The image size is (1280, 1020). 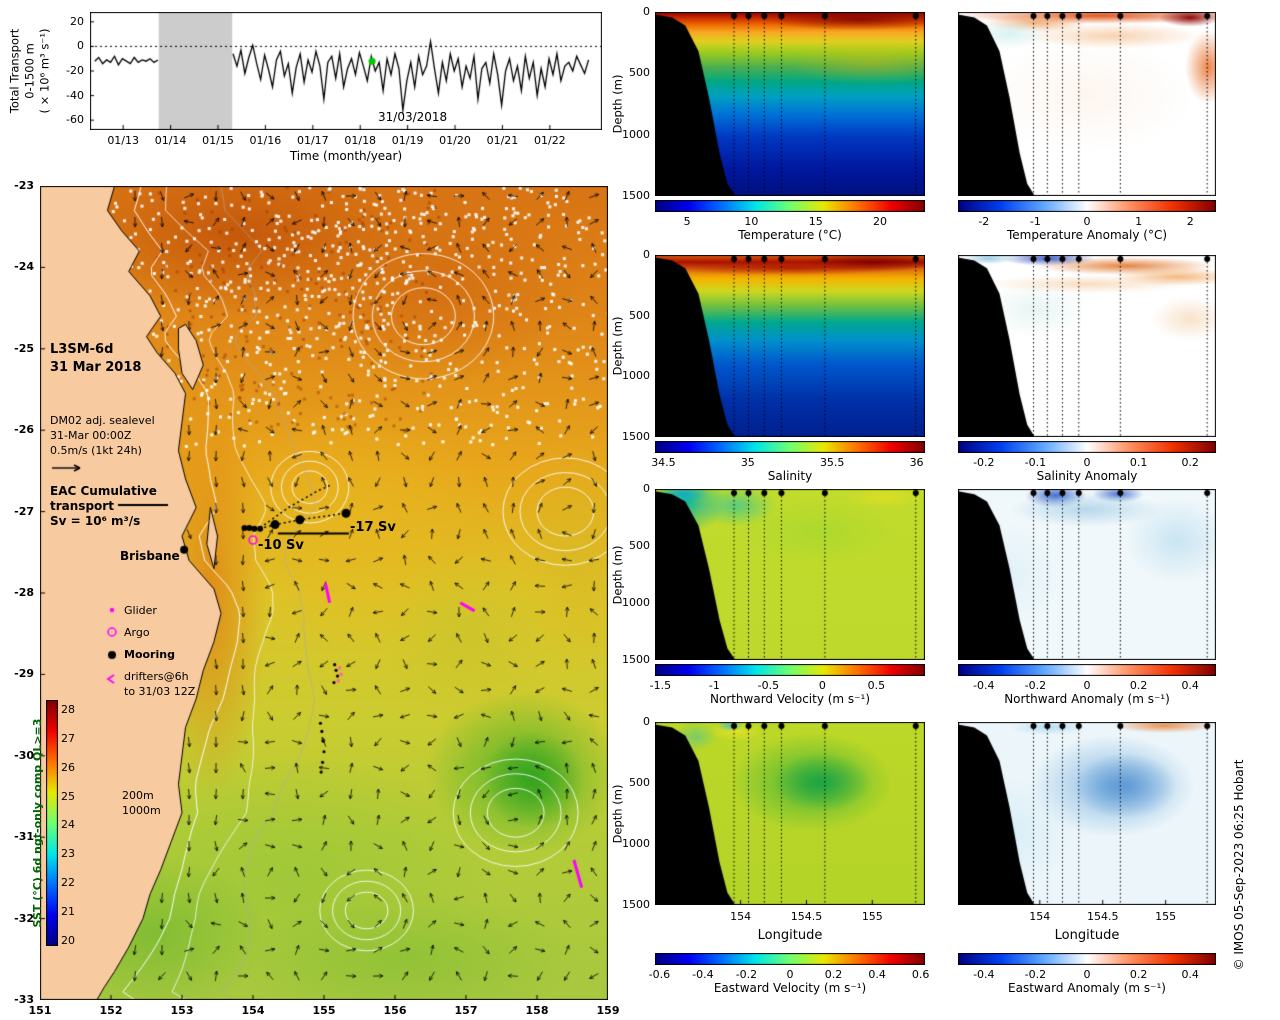 I want to click on transport-date-label: 31/03/2018, so click(x=413, y=117).